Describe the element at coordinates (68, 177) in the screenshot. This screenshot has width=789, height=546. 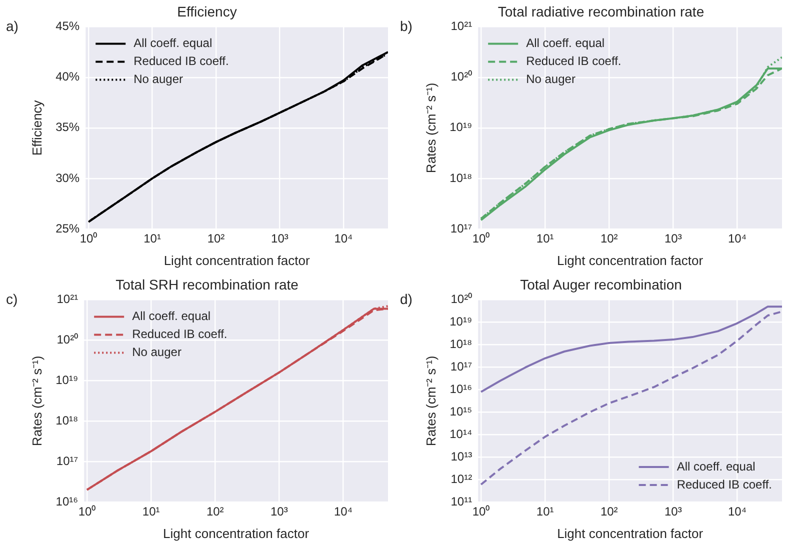
I see `y-tick-label: 30%` at that location.